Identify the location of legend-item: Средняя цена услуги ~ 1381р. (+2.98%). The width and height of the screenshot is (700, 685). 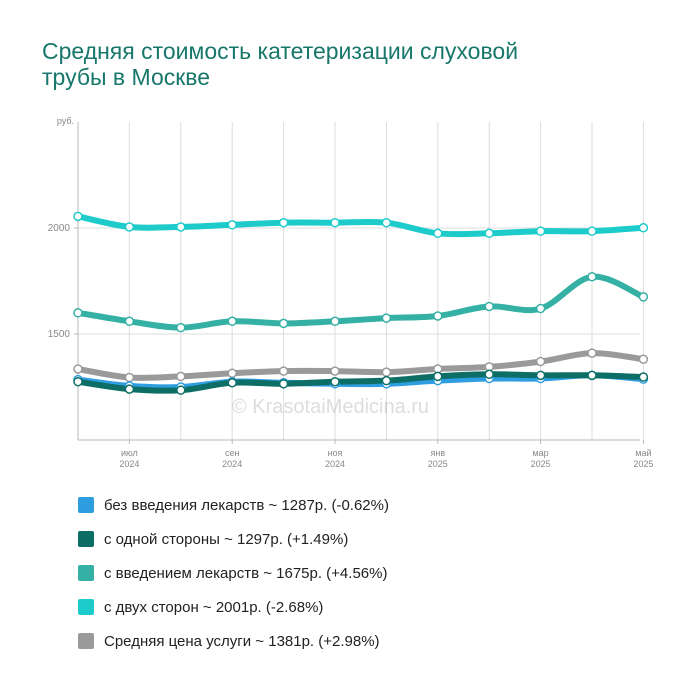
(233, 641).